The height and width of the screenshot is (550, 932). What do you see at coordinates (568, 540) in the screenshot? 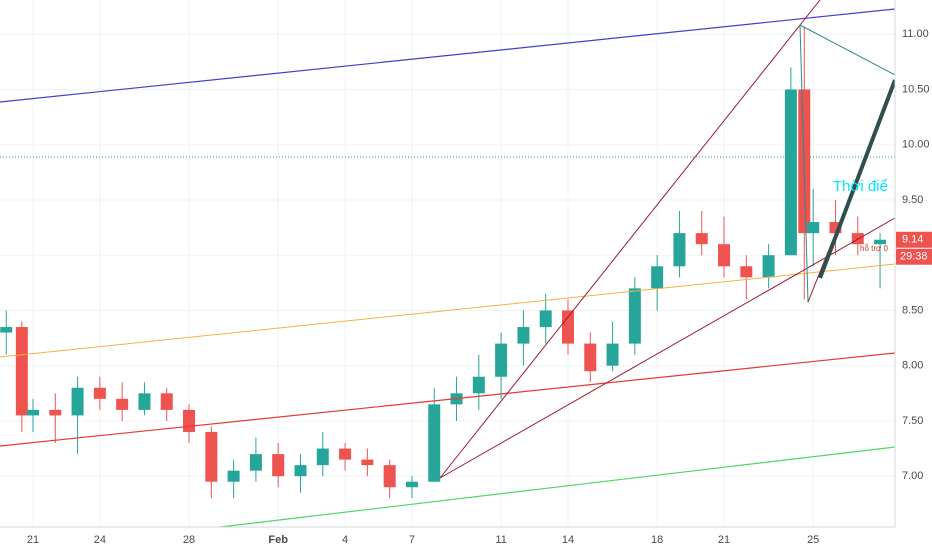
I see `x-tick-label: 14` at bounding box center [568, 540].